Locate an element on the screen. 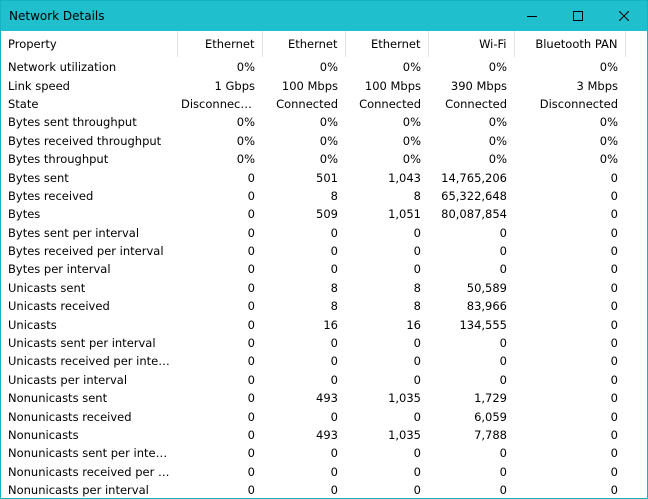 This screenshot has width=648, height=499. property-name: State is located at coordinates (23, 103).